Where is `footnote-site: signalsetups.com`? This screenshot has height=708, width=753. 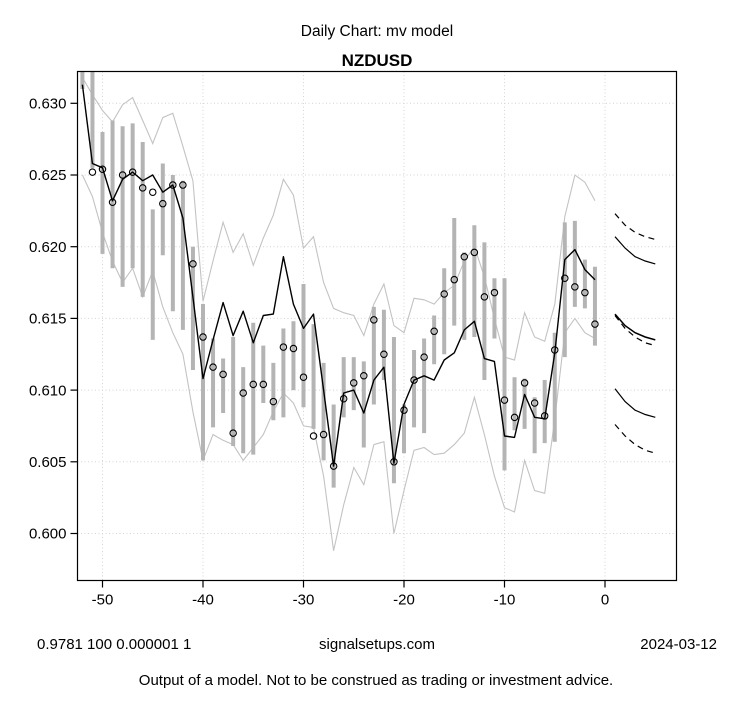
footnote-site: signalsetups.com is located at coordinates (377, 644).